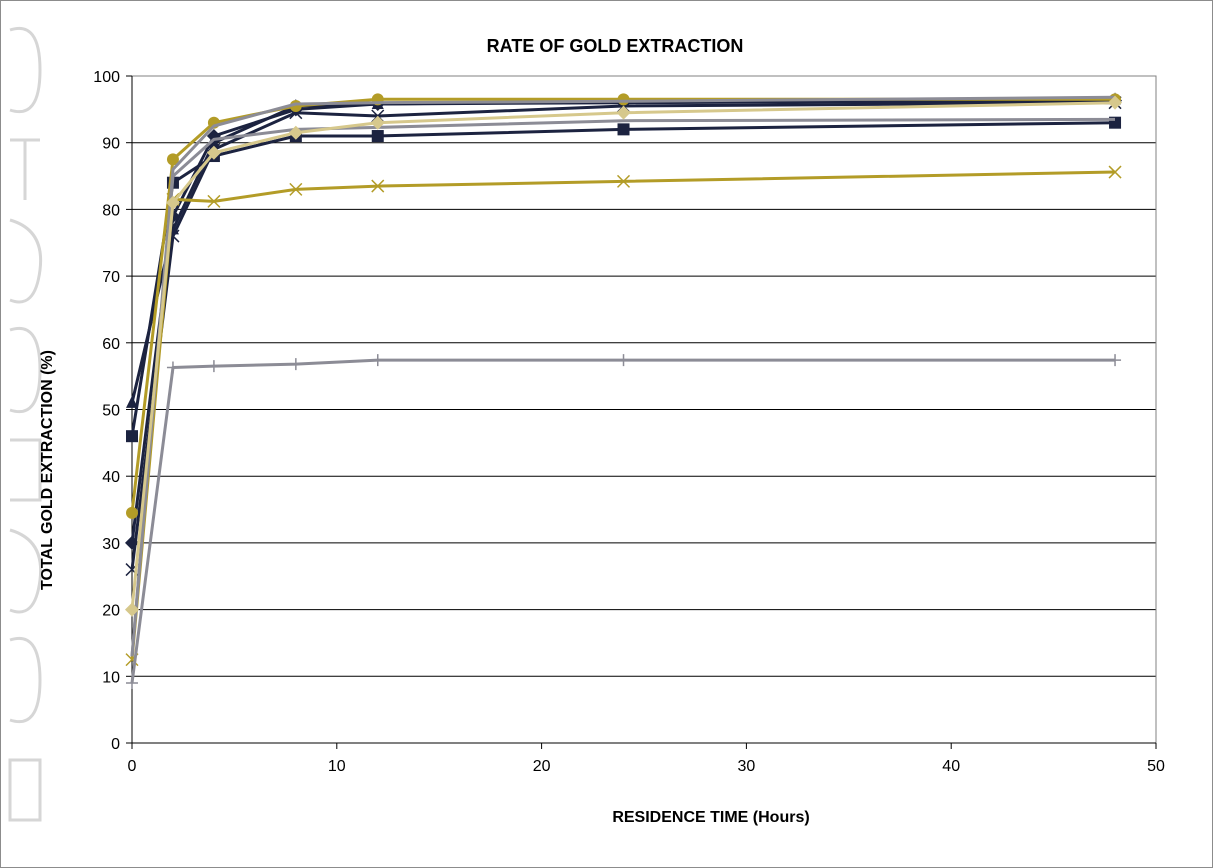  I want to click on y-axis-label: TOTAL GOLD EXTRACTION (%), so click(47, 470).